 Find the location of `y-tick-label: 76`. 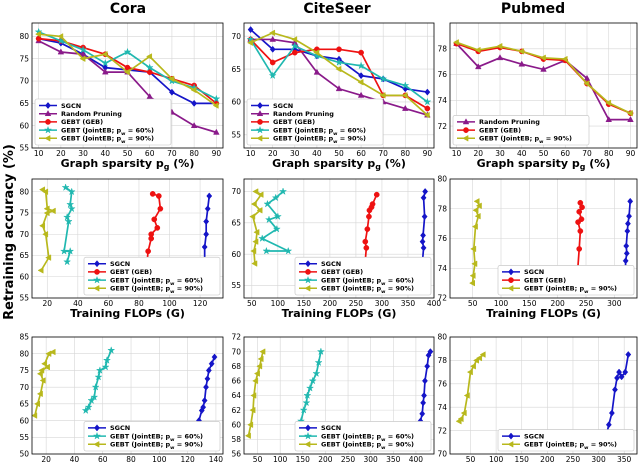

y-tick-label: 76 is located at coordinates (442, 384).